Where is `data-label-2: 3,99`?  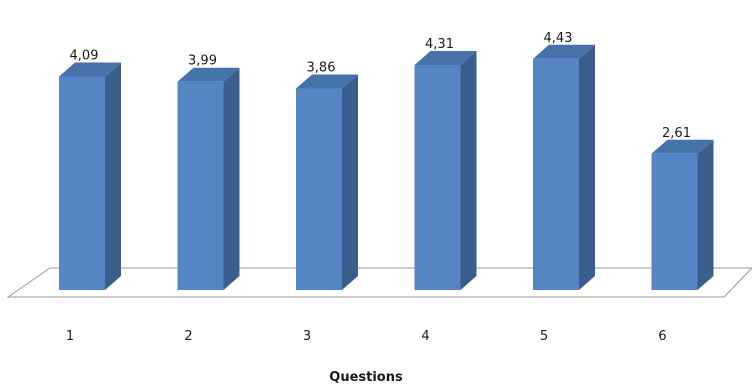
data-label-2: 3,99 is located at coordinates (202, 61).